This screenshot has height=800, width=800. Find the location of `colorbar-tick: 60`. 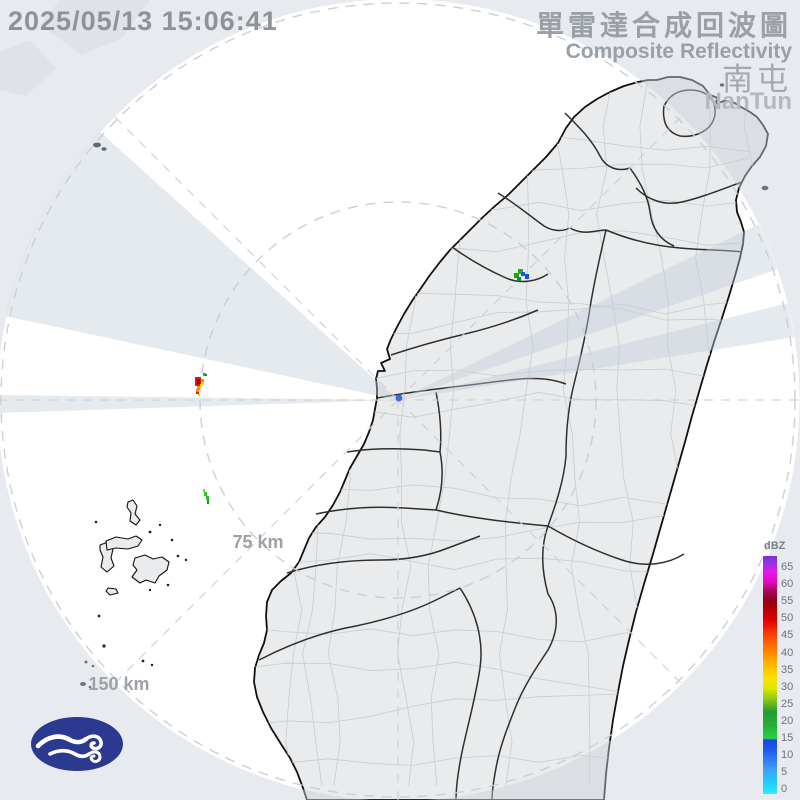

colorbar-tick: 60 is located at coordinates (787, 584).